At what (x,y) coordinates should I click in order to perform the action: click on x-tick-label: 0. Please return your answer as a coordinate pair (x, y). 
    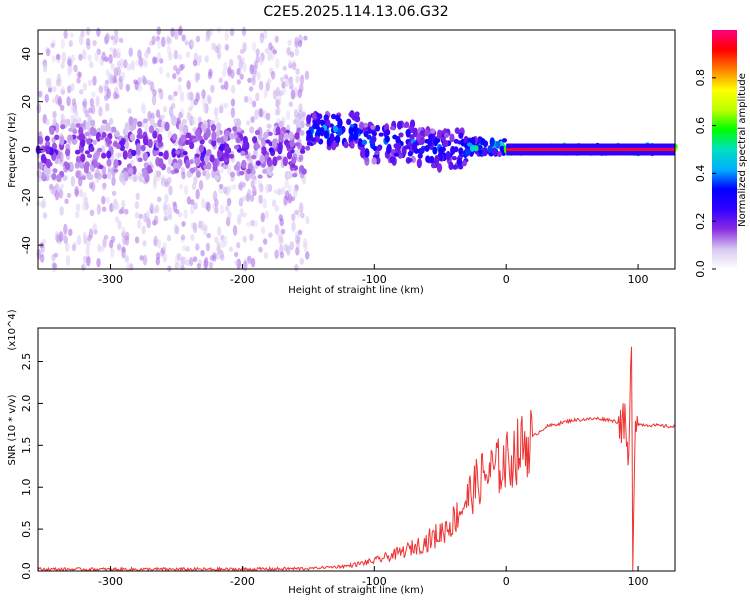
    Looking at the image, I should click on (506, 581).